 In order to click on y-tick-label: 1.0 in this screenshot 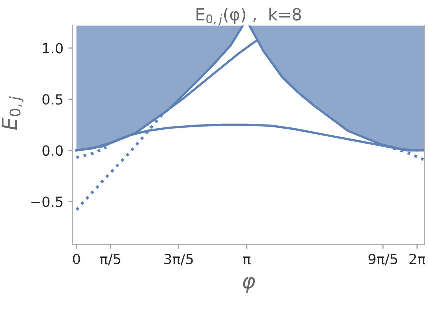, I will do `click(53, 48)`.